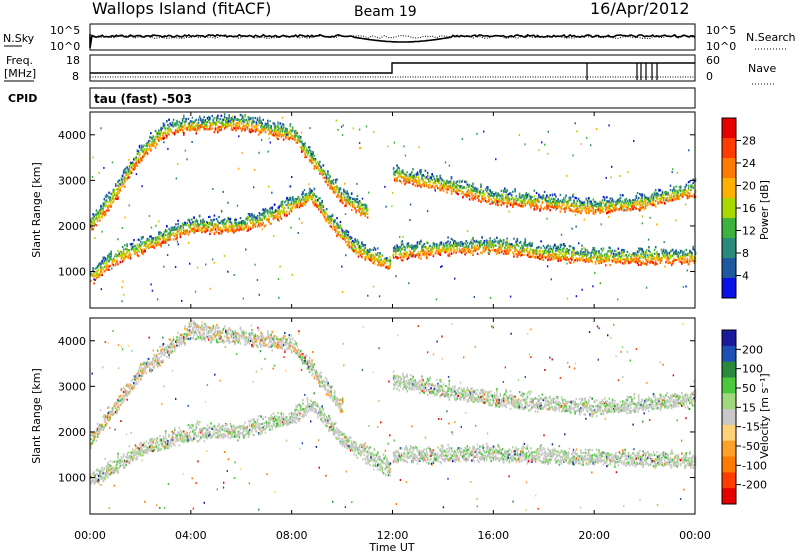  I want to click on noise-panel, so click(392, 37).